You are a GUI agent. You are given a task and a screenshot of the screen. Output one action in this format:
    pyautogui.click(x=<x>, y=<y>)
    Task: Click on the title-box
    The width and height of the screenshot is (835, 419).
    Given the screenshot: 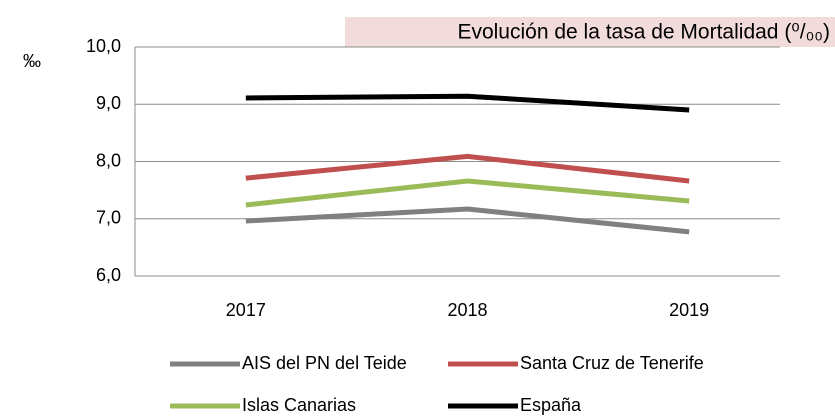 What is the action you would take?
    pyautogui.click(x=590, y=32)
    